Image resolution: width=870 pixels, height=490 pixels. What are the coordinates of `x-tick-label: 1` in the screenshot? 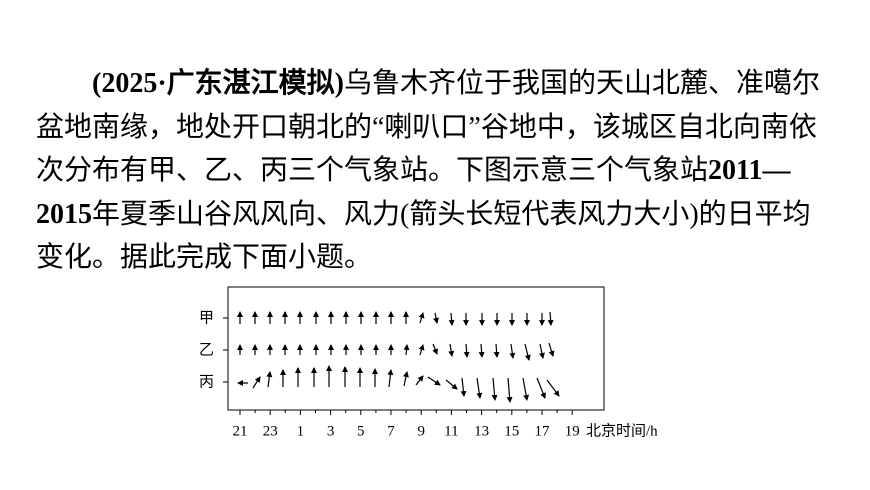 It's located at (301, 431).